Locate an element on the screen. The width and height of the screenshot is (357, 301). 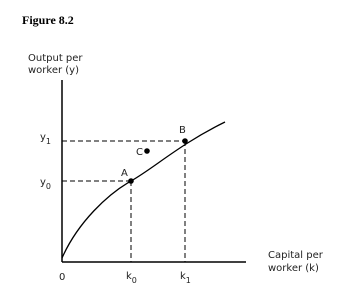
y-tick-label: y1 is located at coordinates (45, 139).